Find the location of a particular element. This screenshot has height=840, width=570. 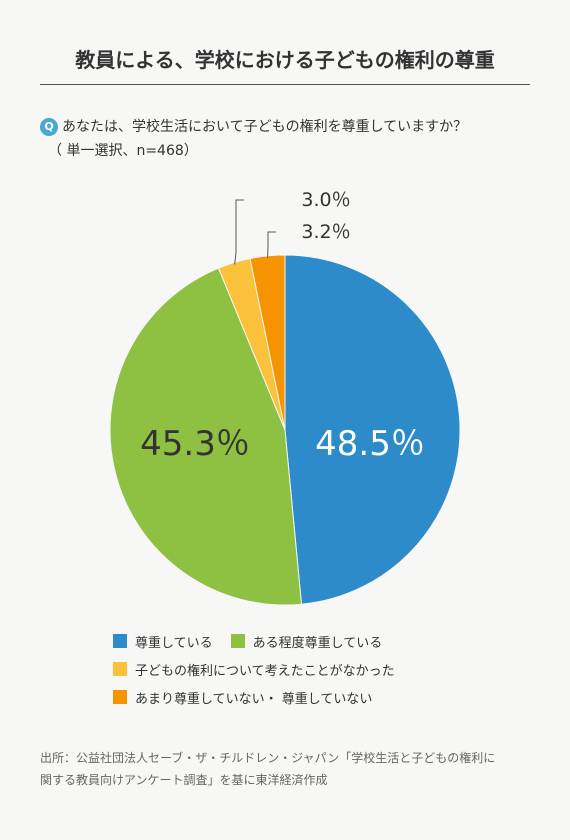

legend-label: 子どもの権利について考えたことがなかった is located at coordinates (265, 671).